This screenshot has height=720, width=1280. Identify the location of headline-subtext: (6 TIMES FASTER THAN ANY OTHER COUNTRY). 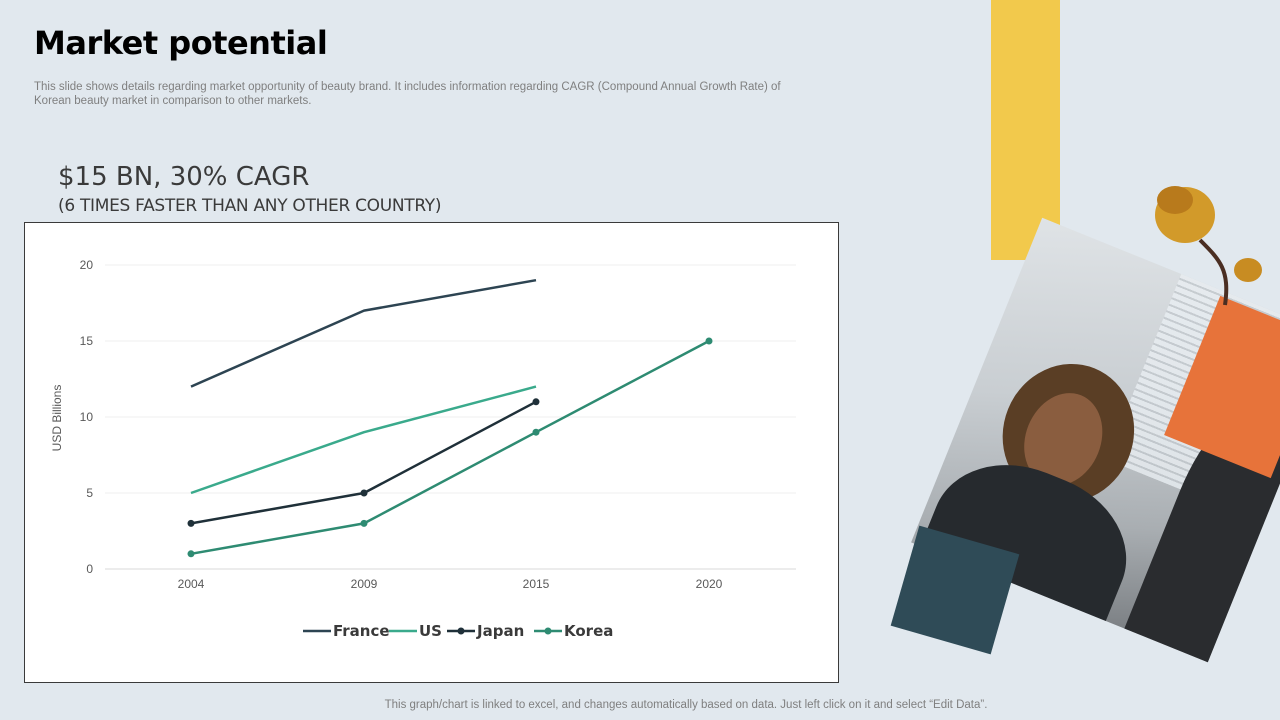
(250, 206).